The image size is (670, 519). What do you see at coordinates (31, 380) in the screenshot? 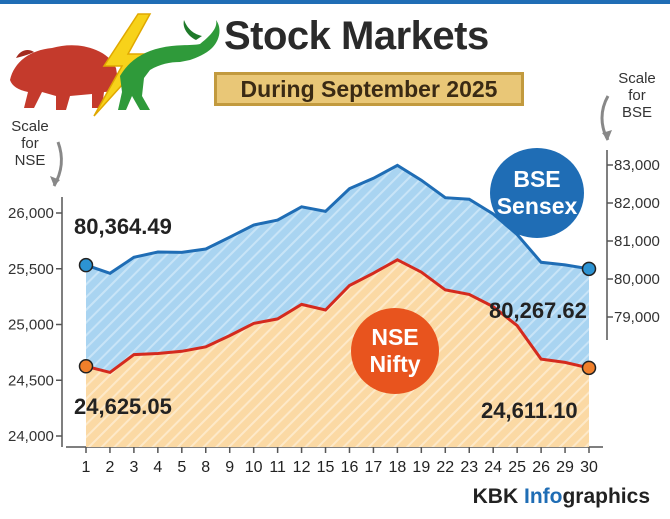
I see `left-tick-label: 24,500` at bounding box center [31, 380].